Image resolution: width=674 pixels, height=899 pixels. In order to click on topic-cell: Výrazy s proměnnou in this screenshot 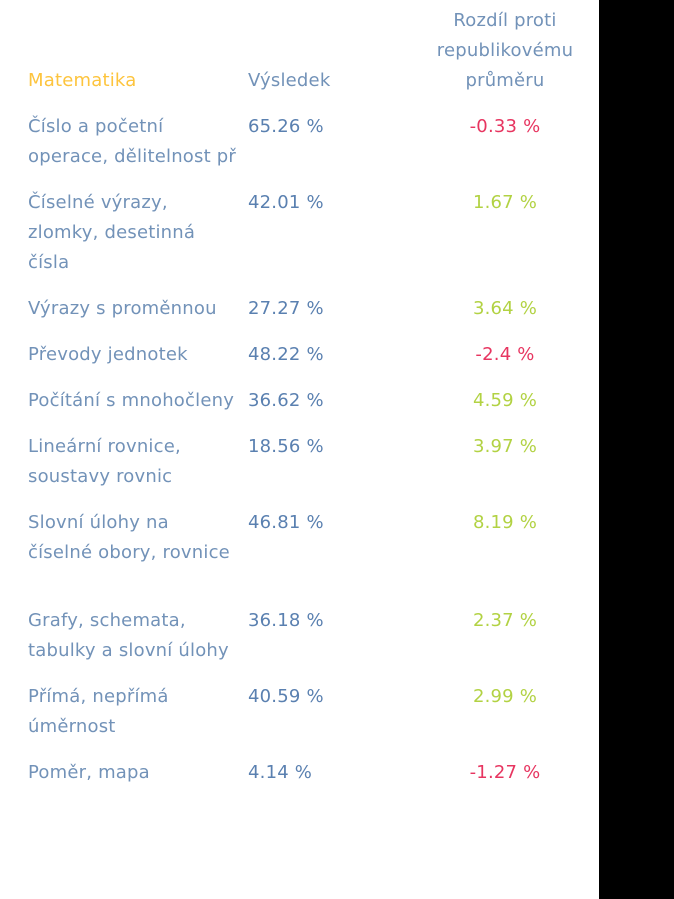, I will do `click(122, 308)`.